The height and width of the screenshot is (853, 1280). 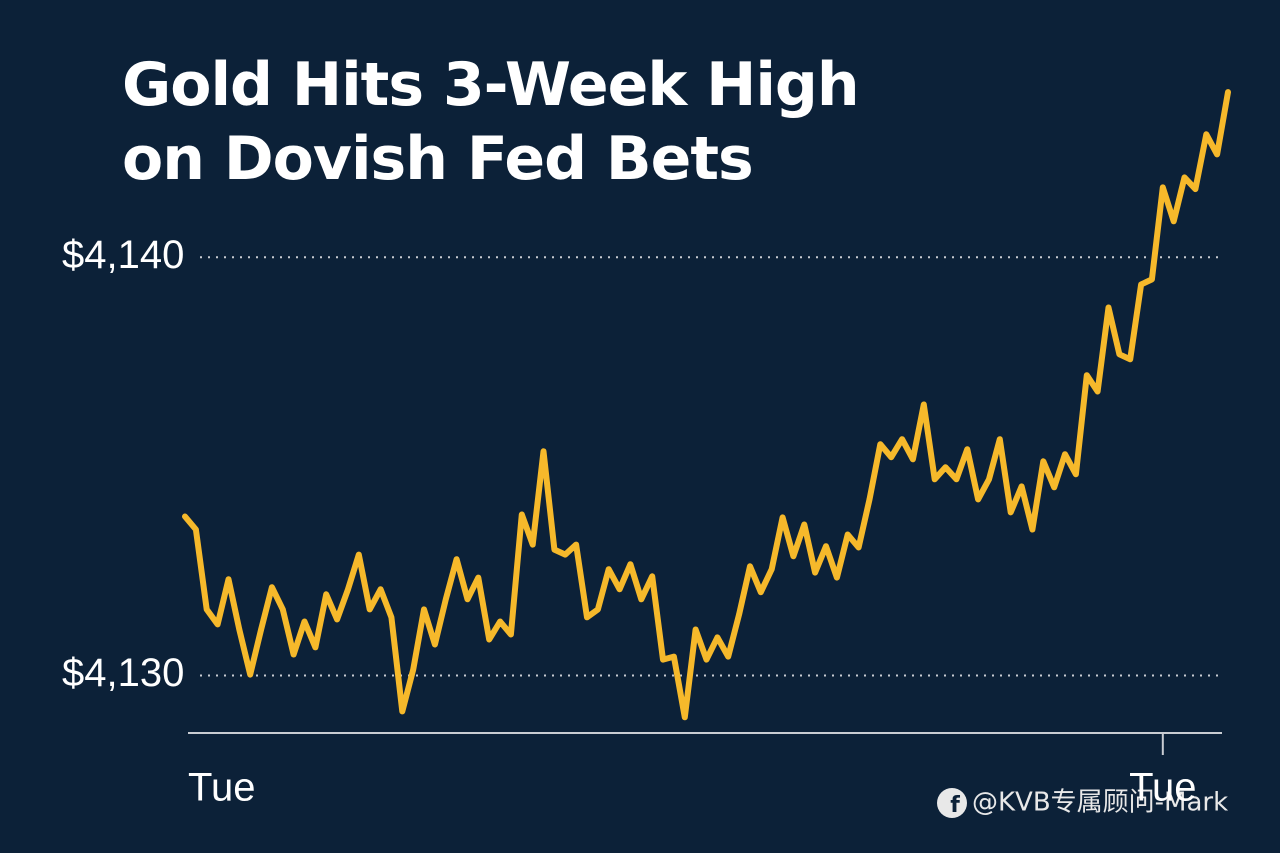 I want to click on svg-text: f, so click(x=955, y=805).